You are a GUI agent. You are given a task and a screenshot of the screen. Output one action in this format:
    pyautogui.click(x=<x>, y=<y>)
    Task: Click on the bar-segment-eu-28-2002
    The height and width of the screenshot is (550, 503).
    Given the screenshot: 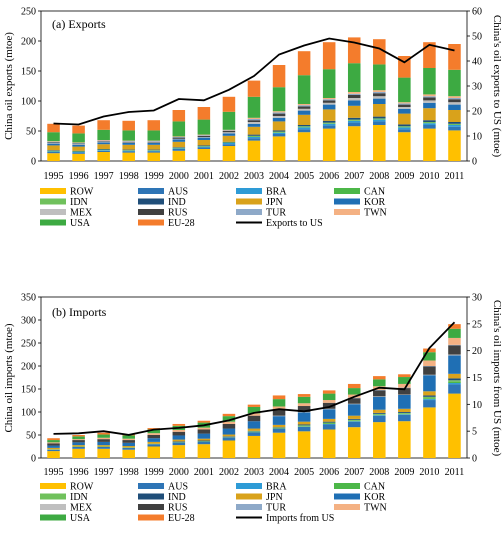 What is the action you would take?
    pyautogui.click(x=229, y=104)
    